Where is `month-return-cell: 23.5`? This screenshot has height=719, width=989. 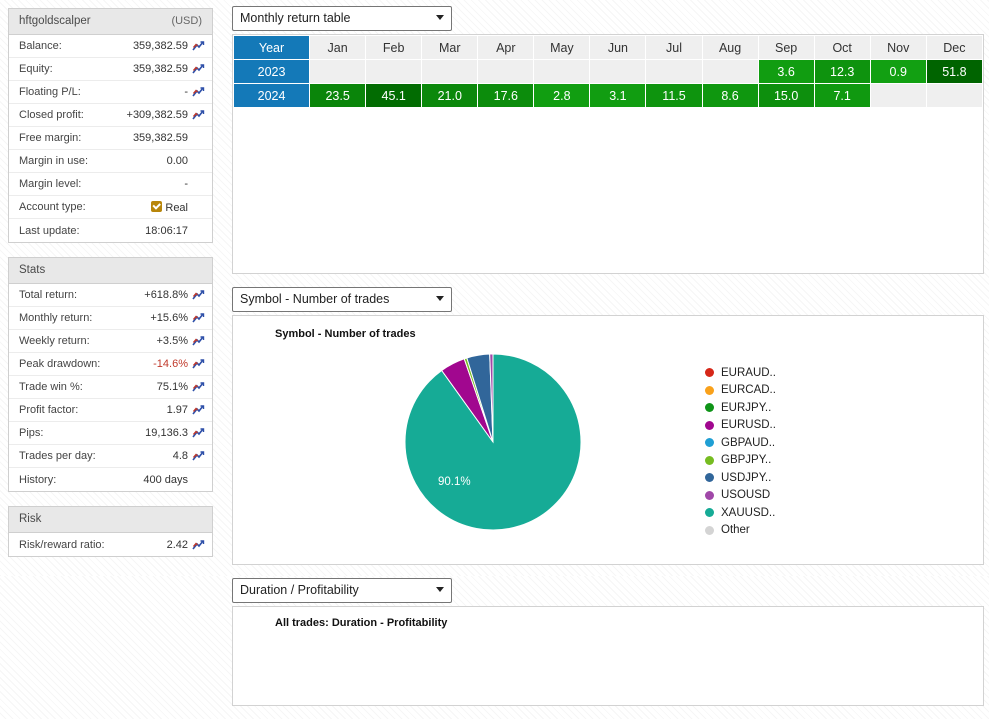 month-return-cell: 23.5 is located at coordinates (338, 95).